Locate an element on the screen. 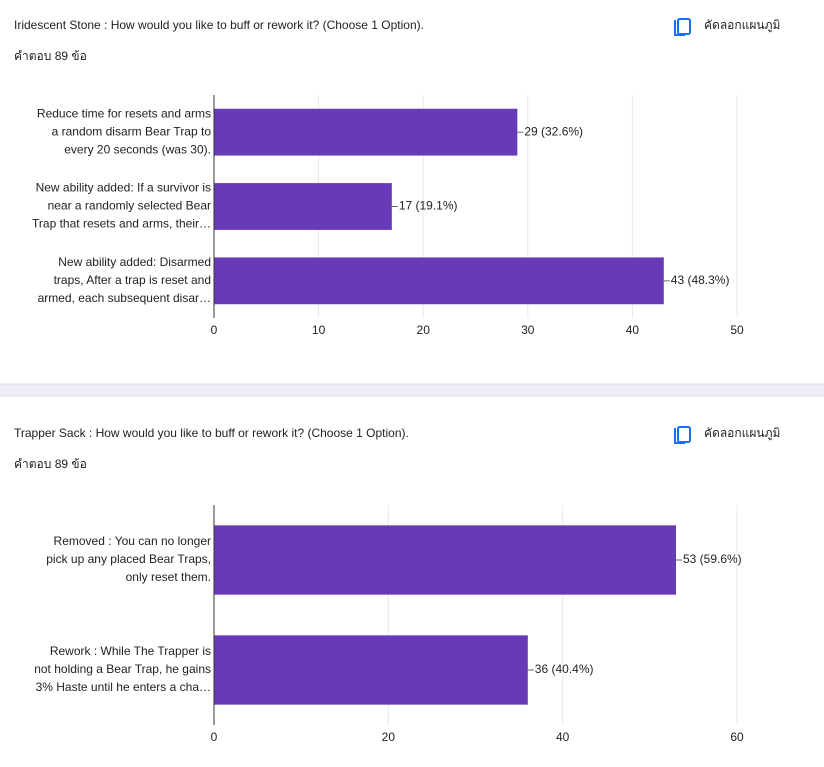 The width and height of the screenshot is (824, 767). category-label: traps, After a trap is reset and is located at coordinates (132, 280).